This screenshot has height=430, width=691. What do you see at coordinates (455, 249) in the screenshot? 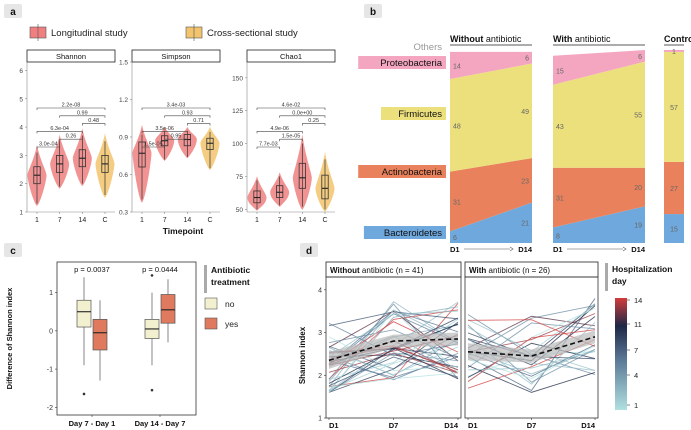
I see `x-start-label: D1` at bounding box center [455, 249].